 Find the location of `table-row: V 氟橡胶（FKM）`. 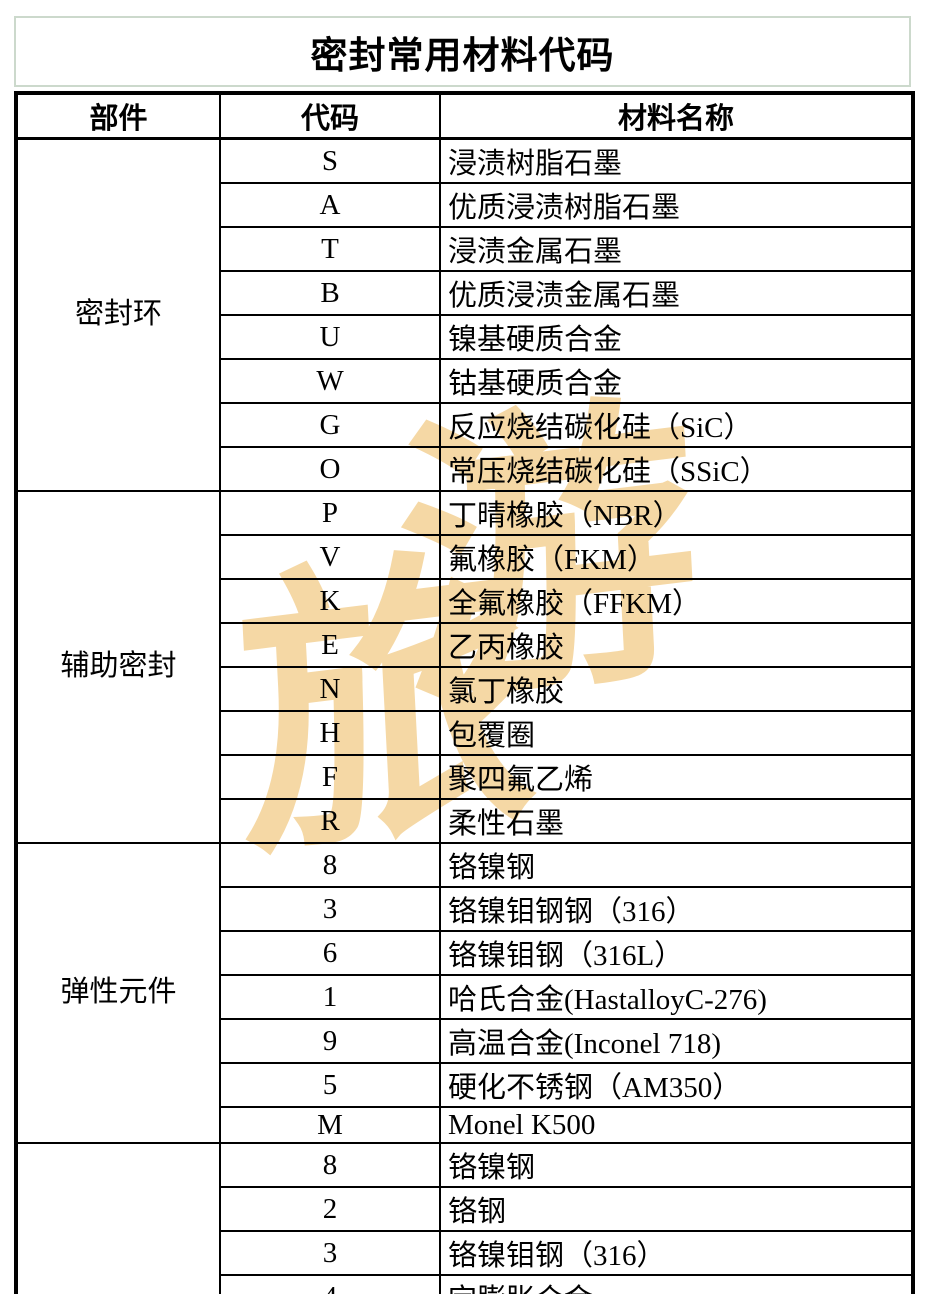

table-row: V 氟橡胶（FKM） is located at coordinates (465, 557).